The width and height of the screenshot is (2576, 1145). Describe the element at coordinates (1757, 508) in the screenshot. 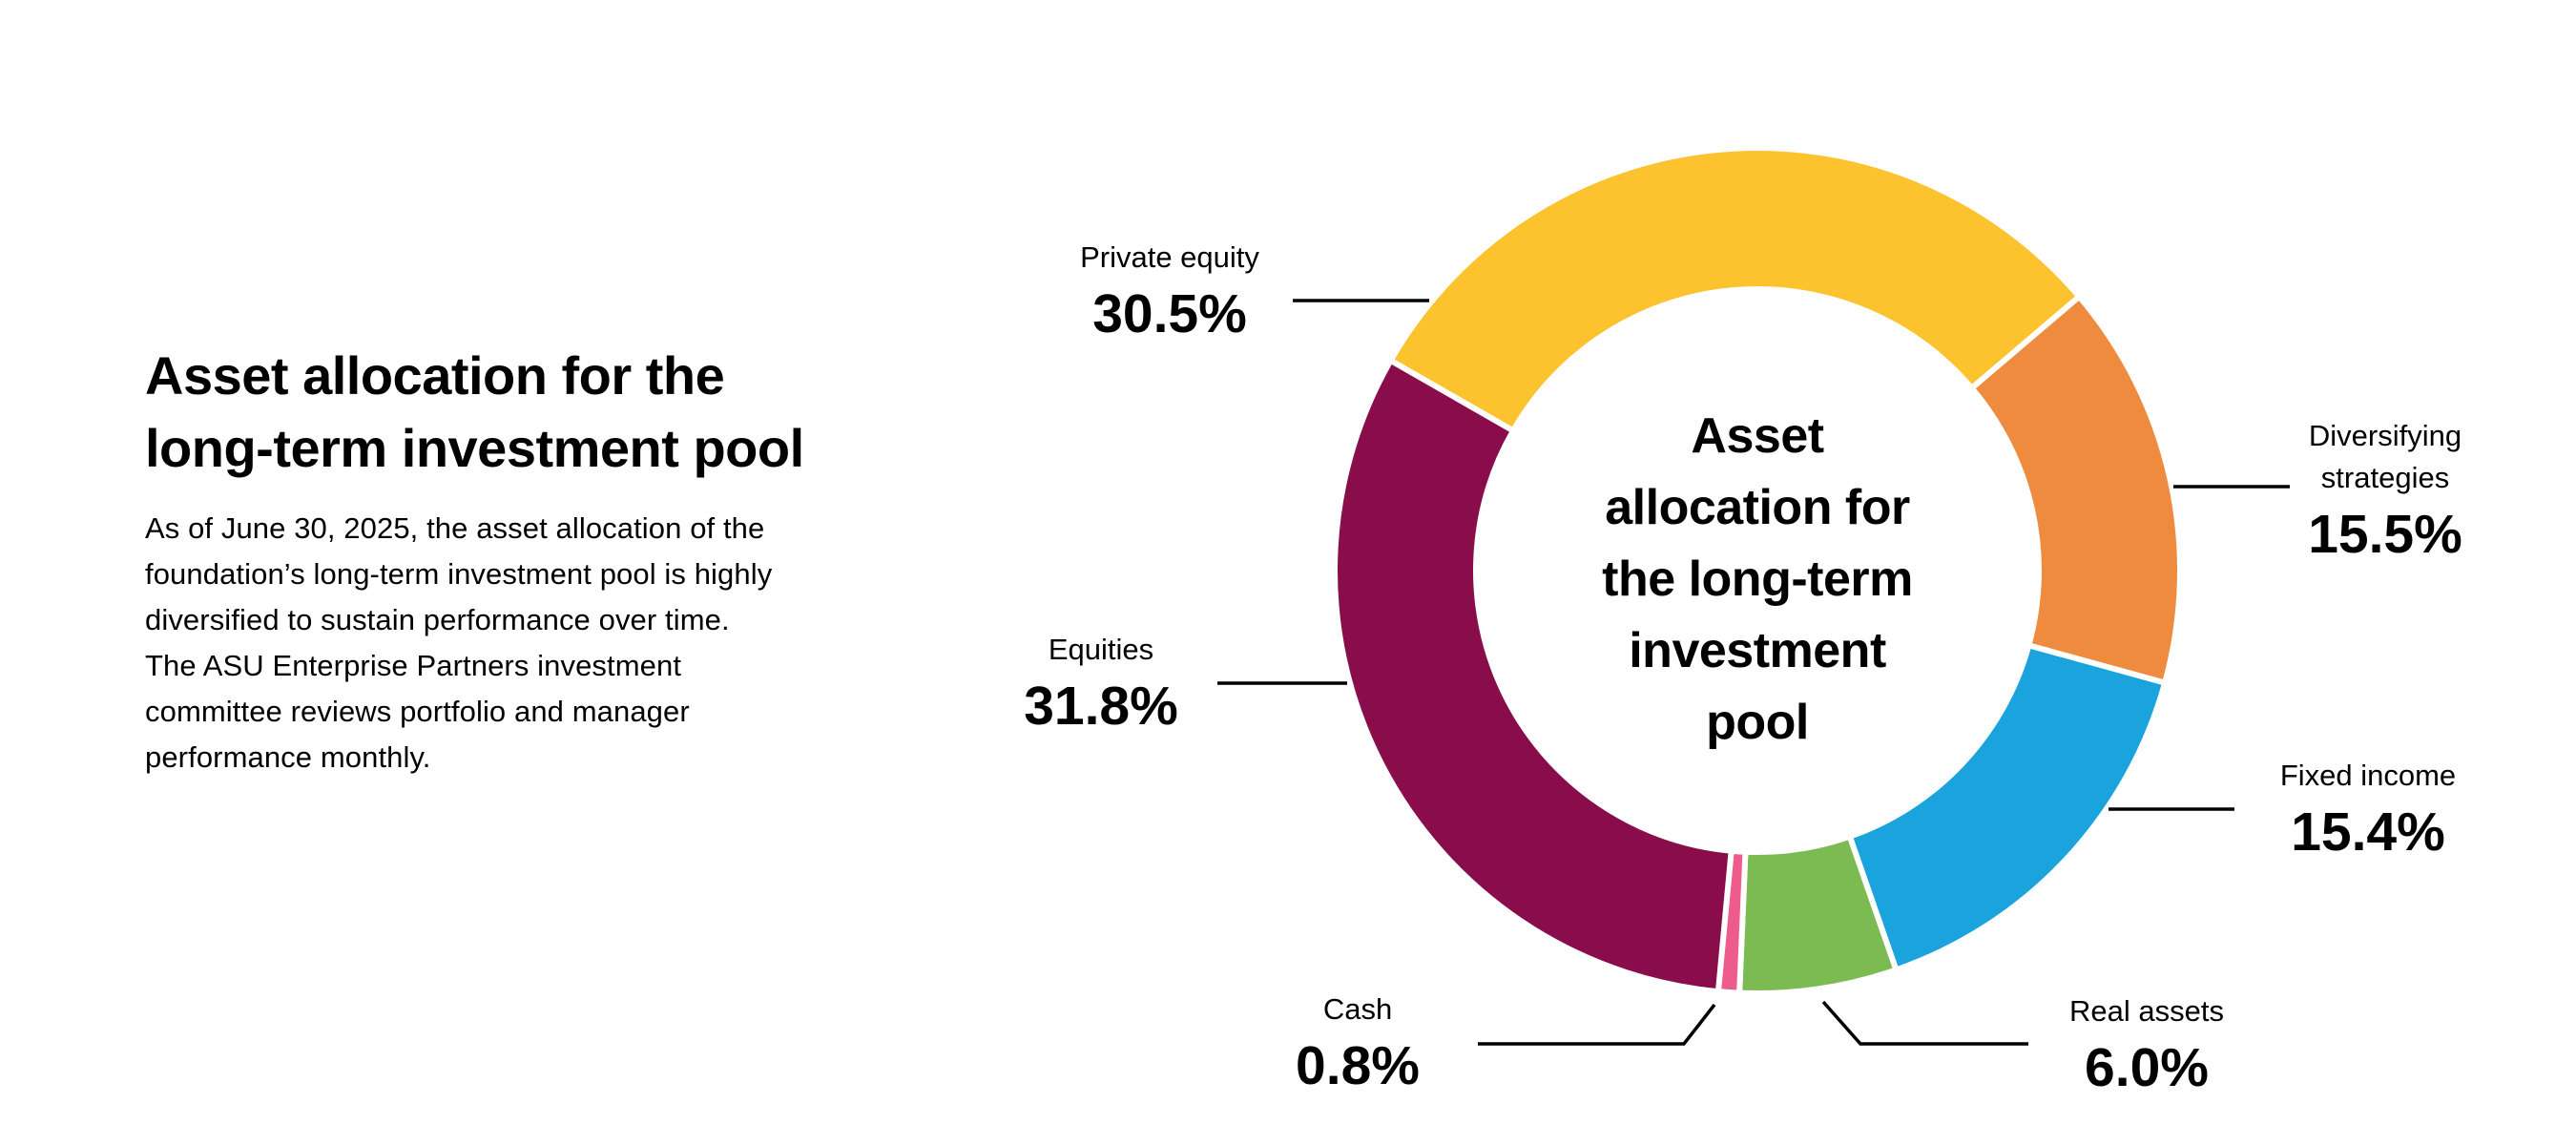

I see `donut-center-label-line: allocation for` at that location.